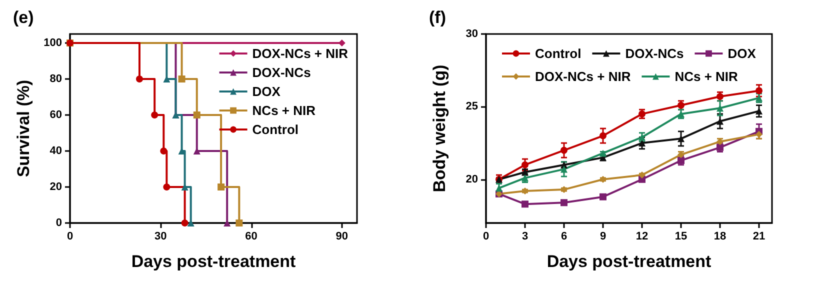 The width and height of the screenshot is (825, 289). I want to click on y-axis-title: Survival (%), so click(23, 129).